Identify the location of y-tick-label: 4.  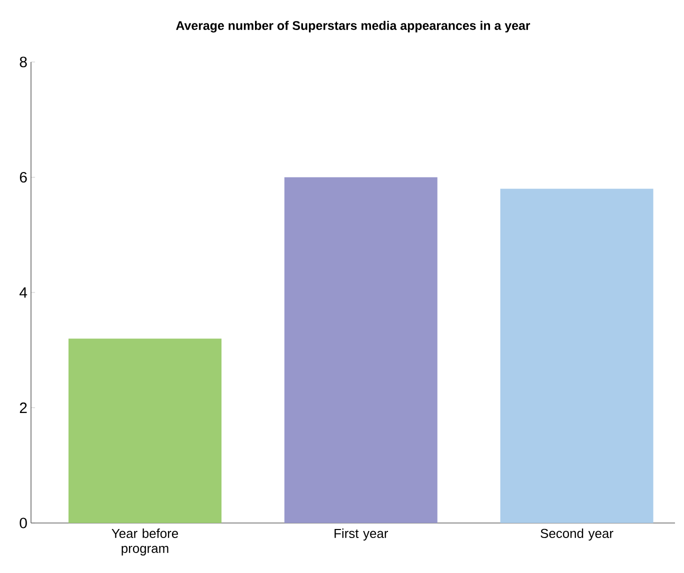
(24, 292).